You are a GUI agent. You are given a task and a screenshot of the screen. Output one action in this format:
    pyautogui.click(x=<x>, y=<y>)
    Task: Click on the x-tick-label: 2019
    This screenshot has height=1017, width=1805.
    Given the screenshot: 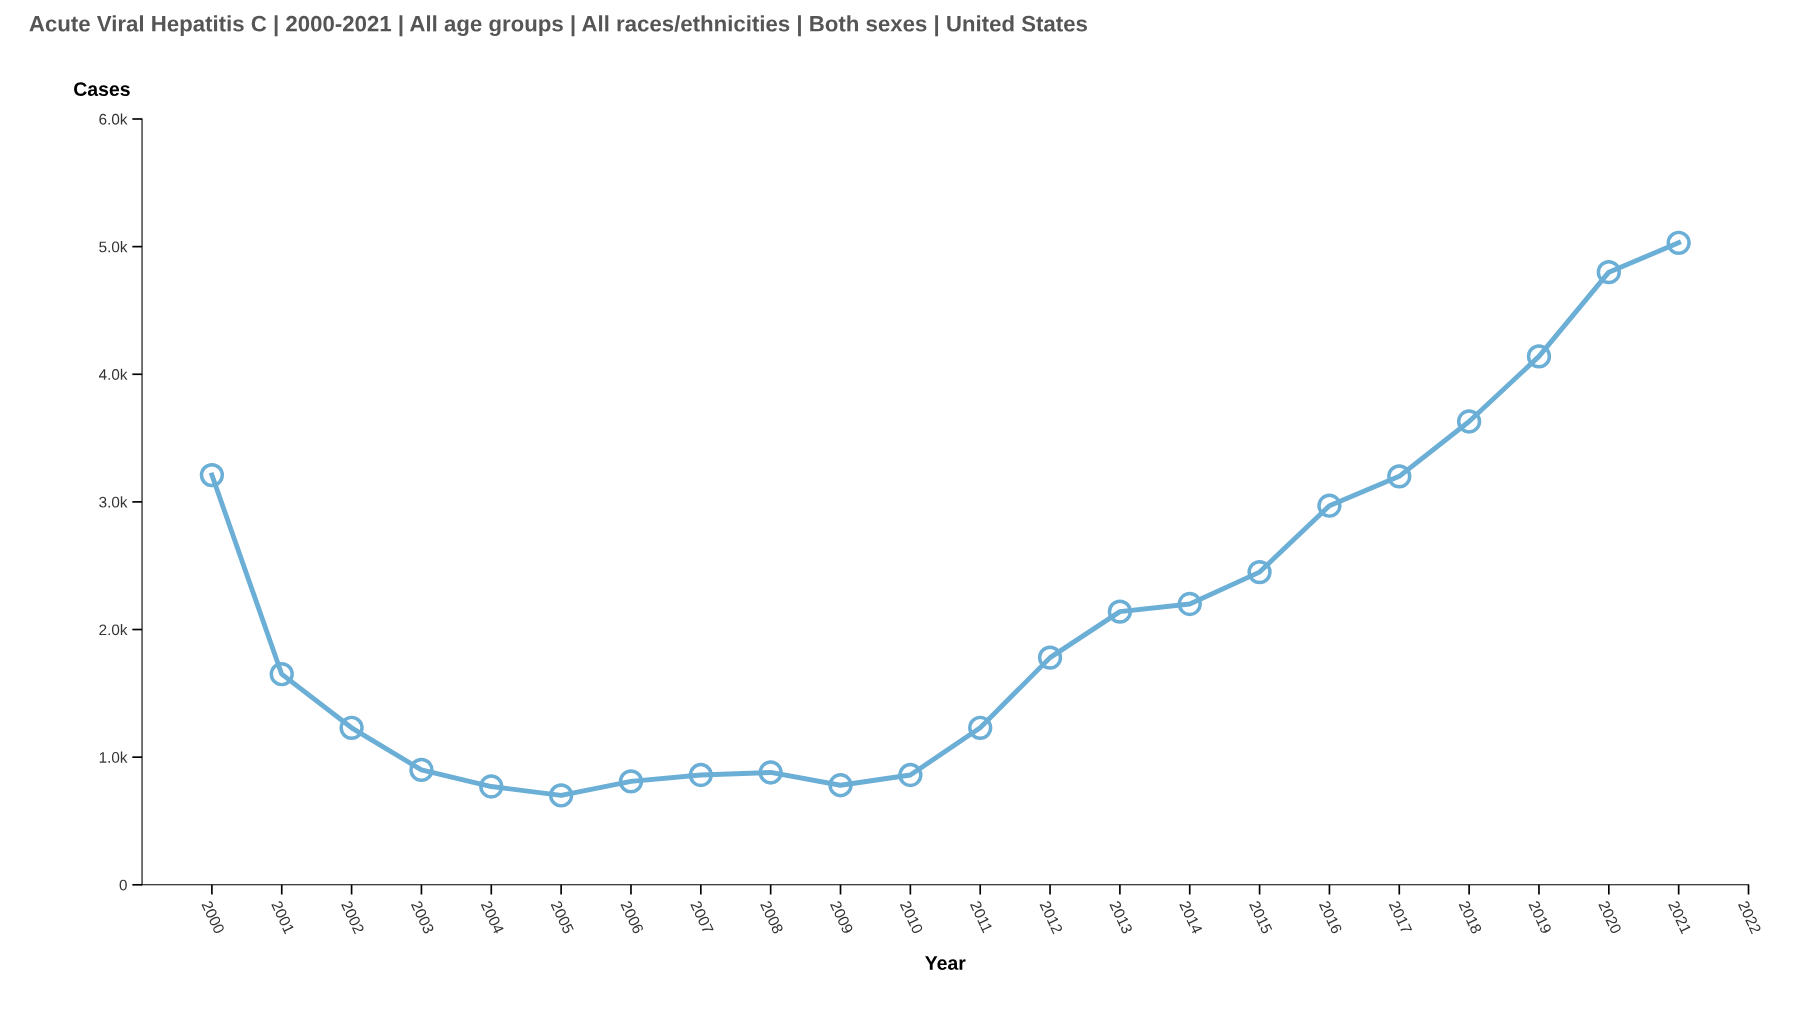 What is the action you would take?
    pyautogui.click(x=1540, y=917)
    